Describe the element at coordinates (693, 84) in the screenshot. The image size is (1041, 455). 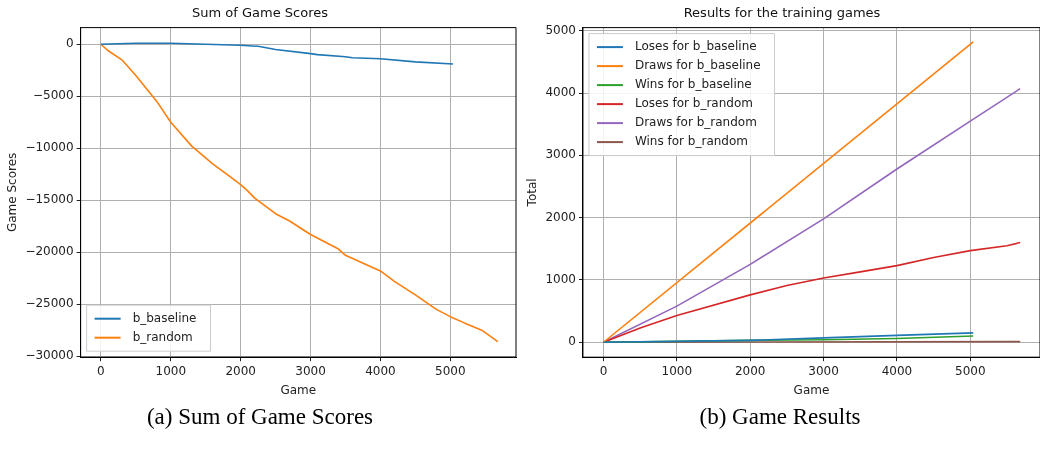
I see `legend-label: Wins for b_baseline` at that location.